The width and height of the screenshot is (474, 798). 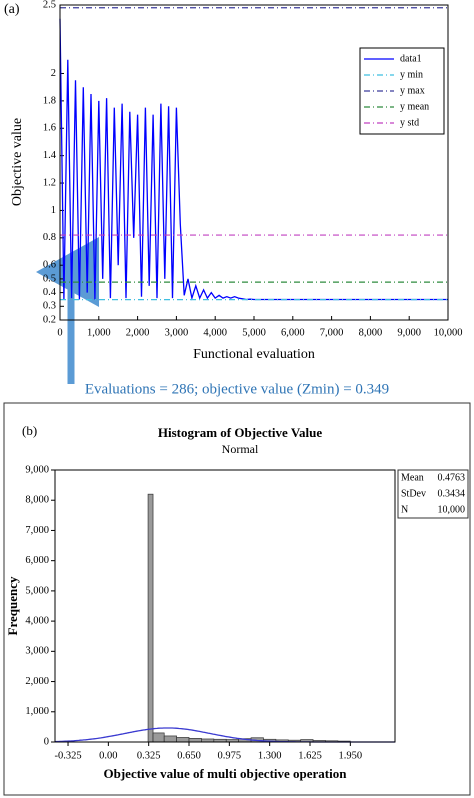 I want to click on legend-label: y mean, so click(x=414, y=106).